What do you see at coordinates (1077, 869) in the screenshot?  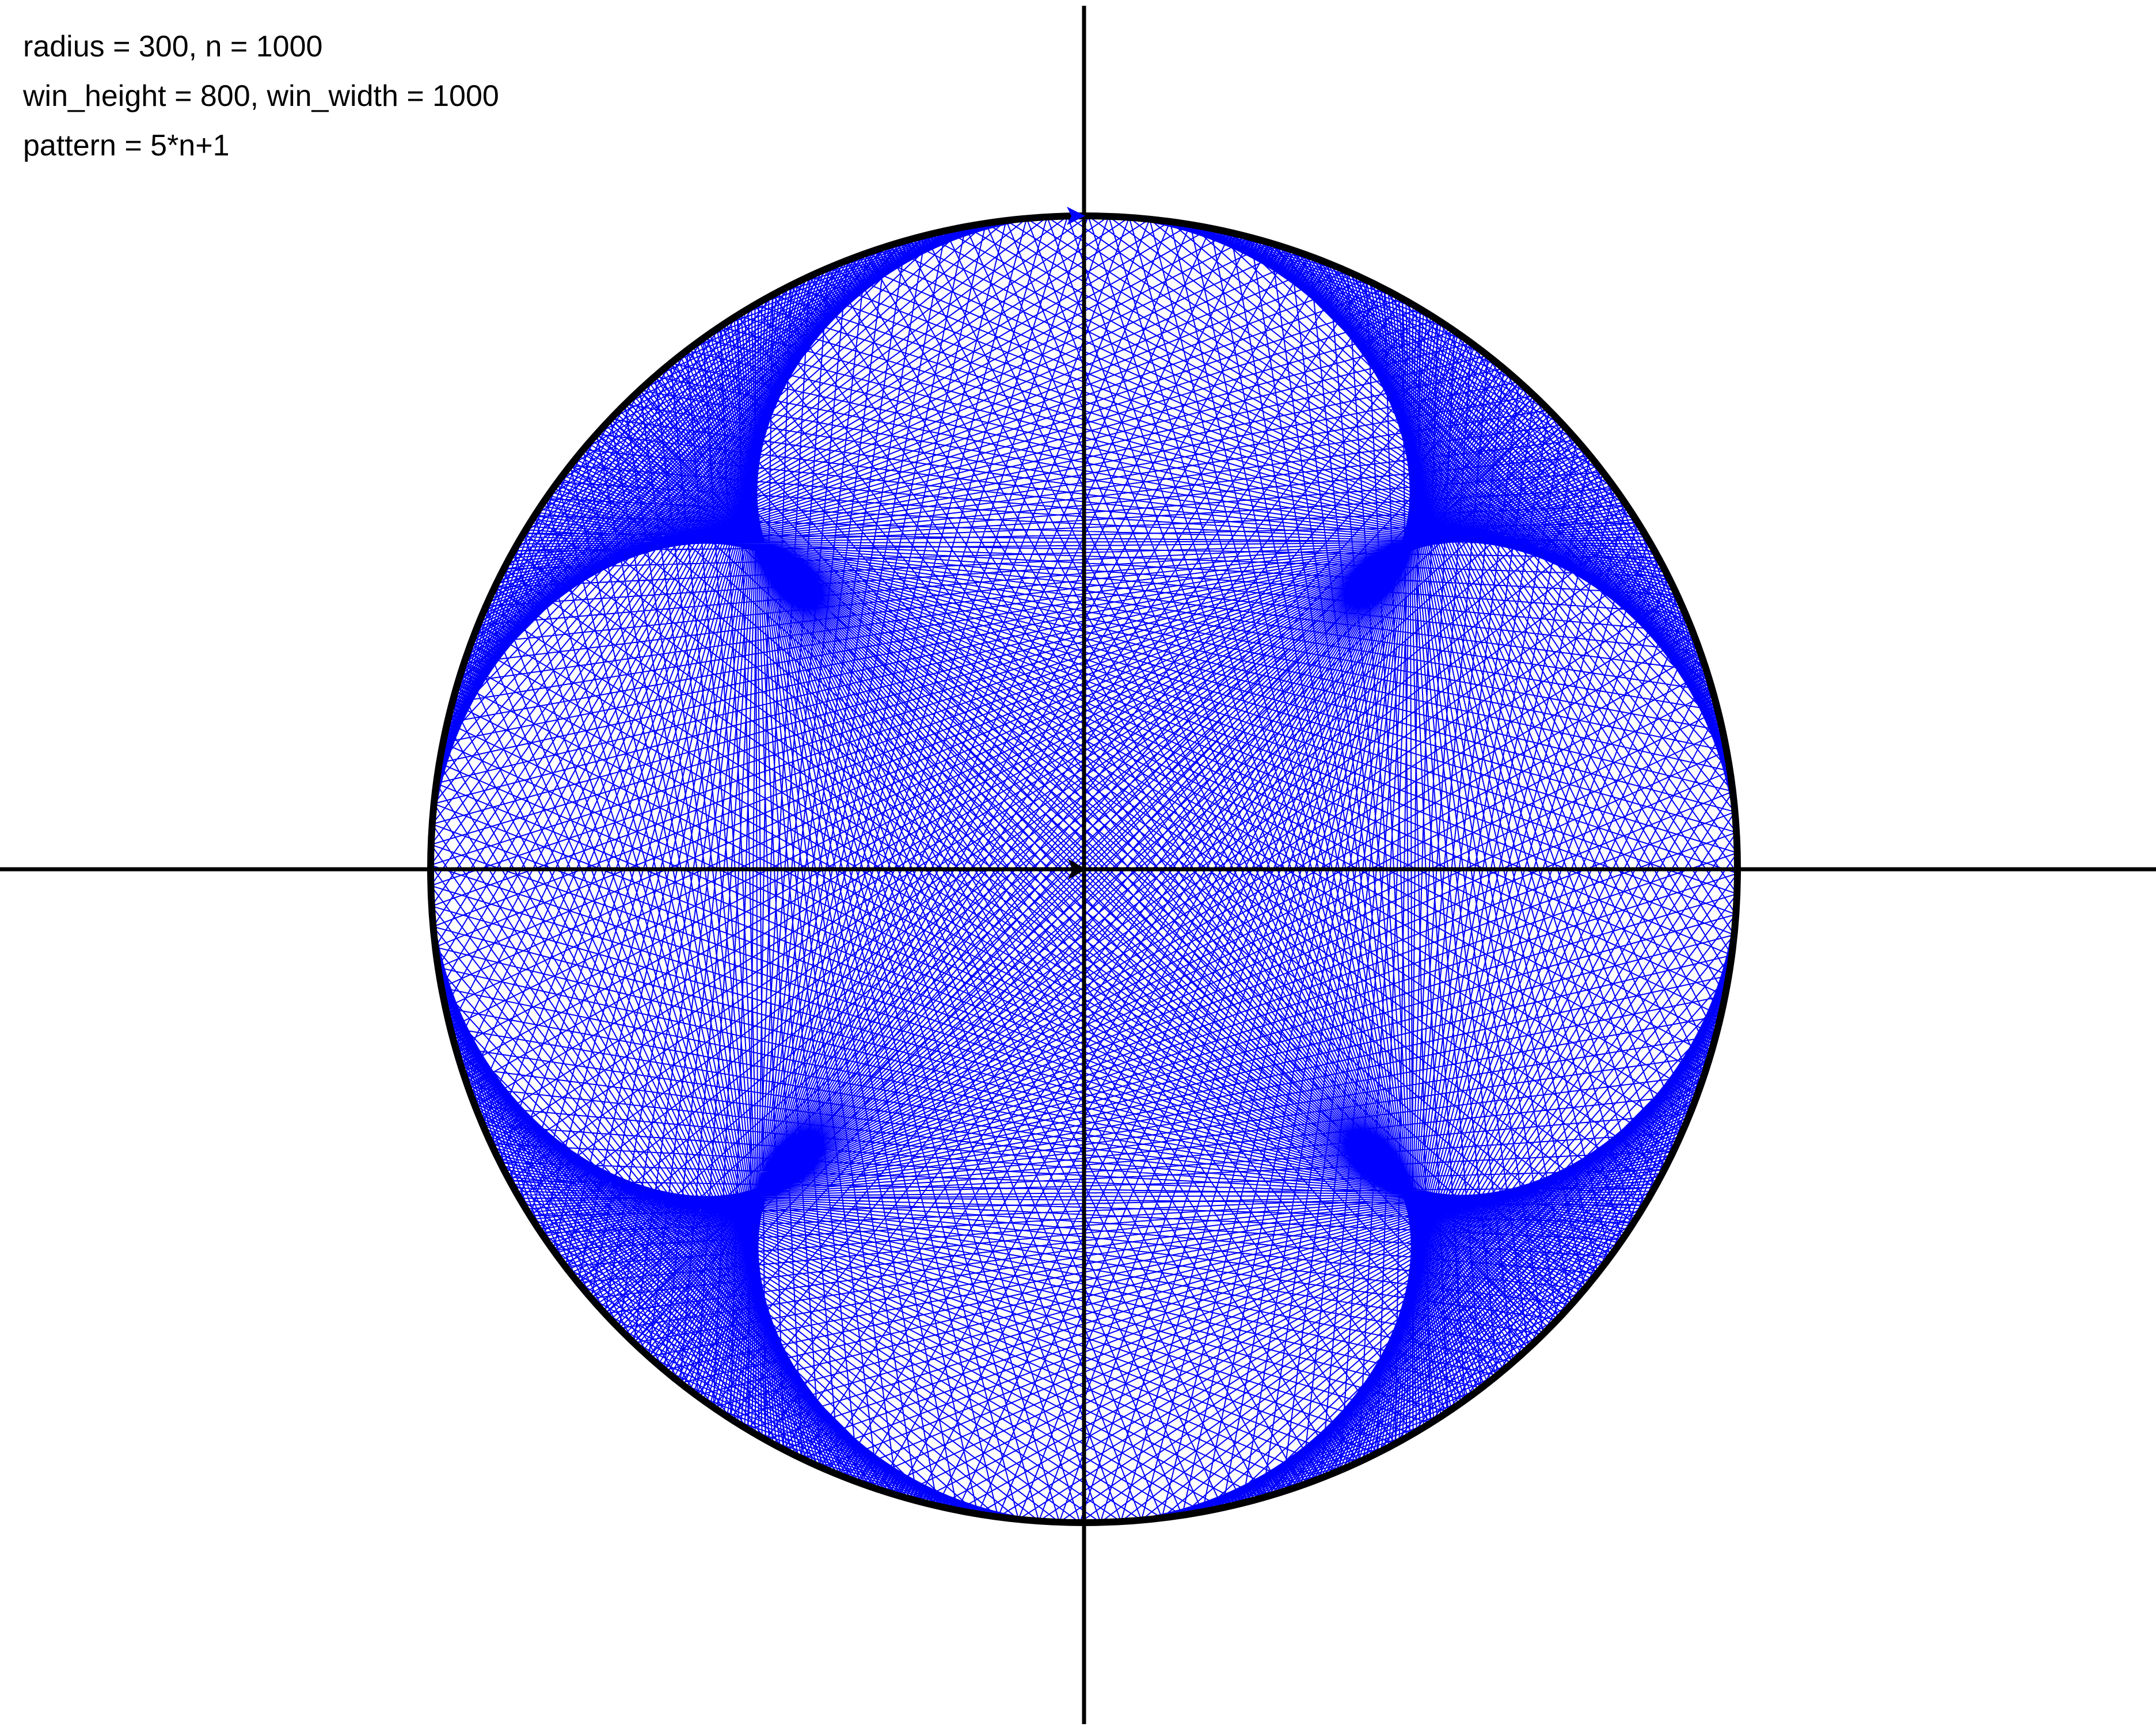 I see `center-turtle-arrow-icon` at bounding box center [1077, 869].